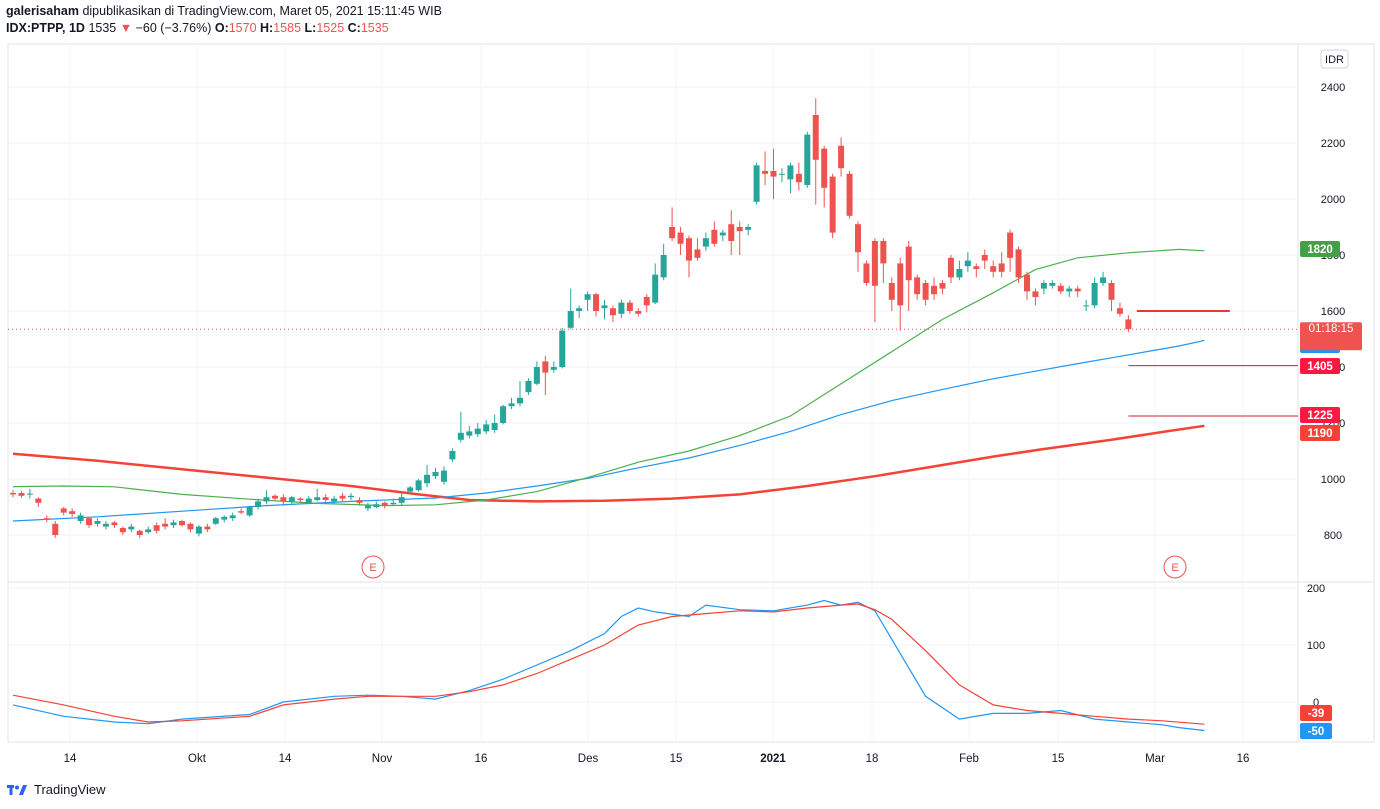 The width and height of the screenshot is (1380, 809). Describe the element at coordinates (1333, 144) in the screenshot. I see `price-tick-label: 2200` at that location.